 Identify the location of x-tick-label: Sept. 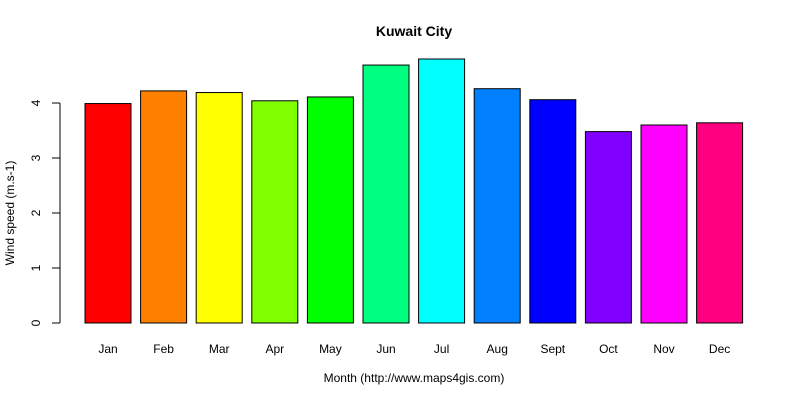
(552, 349).